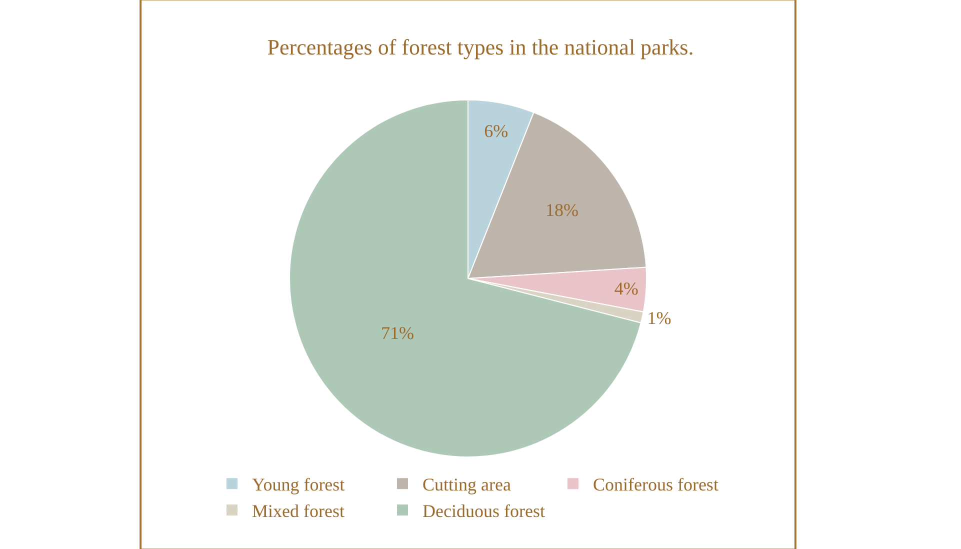 This screenshot has height=549, width=961. Describe the element at coordinates (397, 333) in the screenshot. I see `data-label: 71%` at that location.